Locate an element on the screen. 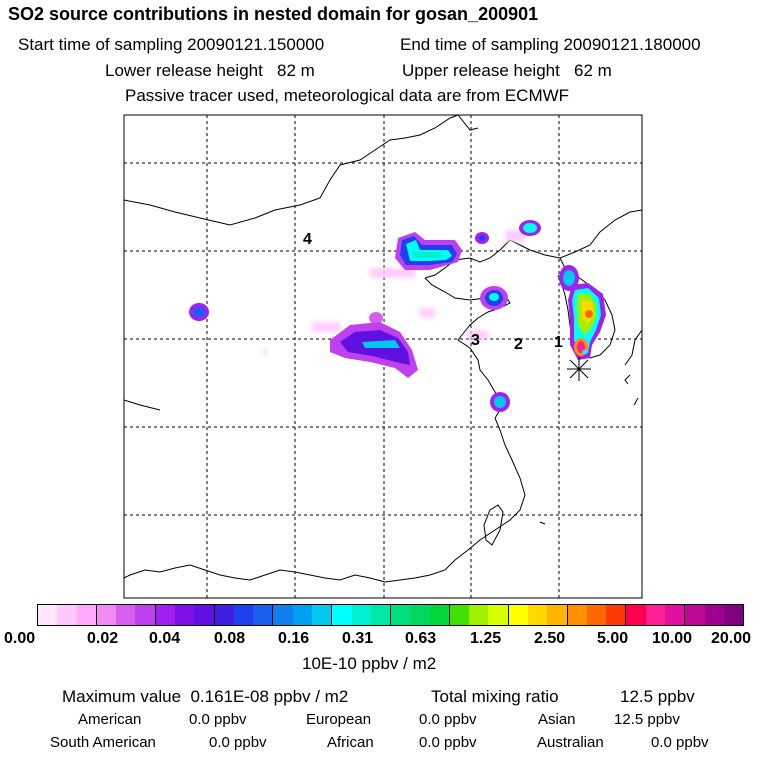  colorbar-tick: 0.08 is located at coordinates (230, 638).